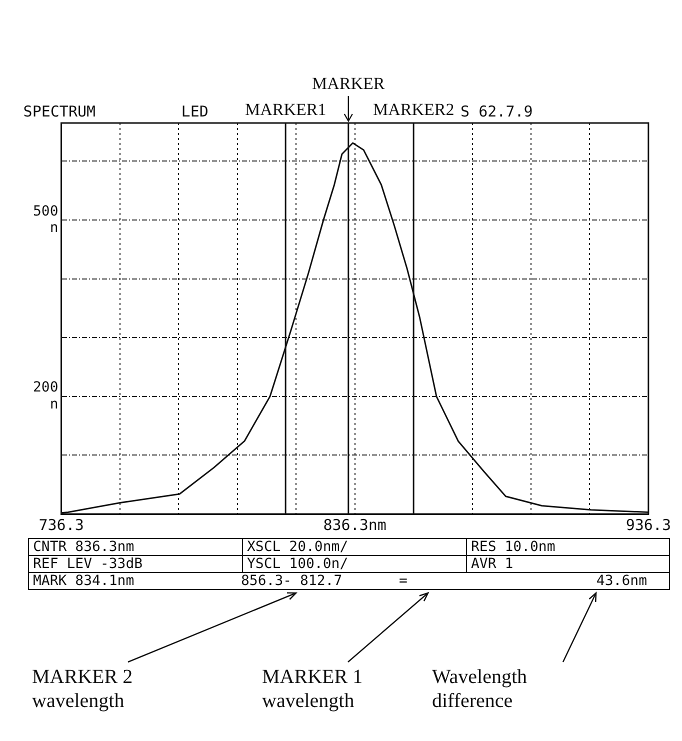 The image size is (682, 741). Describe the element at coordinates (496, 111) in the screenshot. I see `text: S 62.7.9` at that location.